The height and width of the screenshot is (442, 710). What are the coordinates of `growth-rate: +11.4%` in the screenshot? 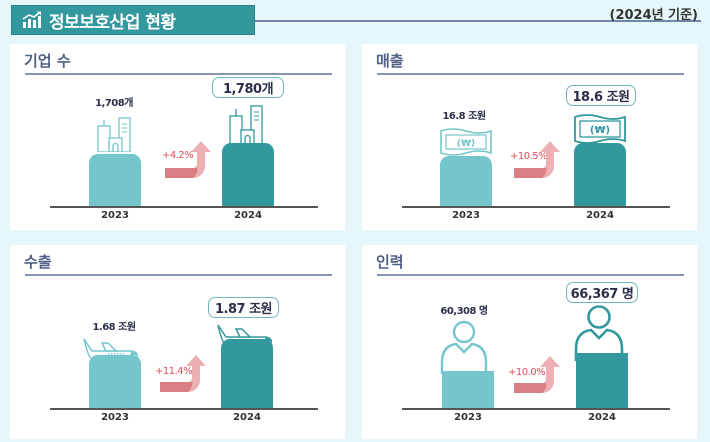 It's located at (174, 371).